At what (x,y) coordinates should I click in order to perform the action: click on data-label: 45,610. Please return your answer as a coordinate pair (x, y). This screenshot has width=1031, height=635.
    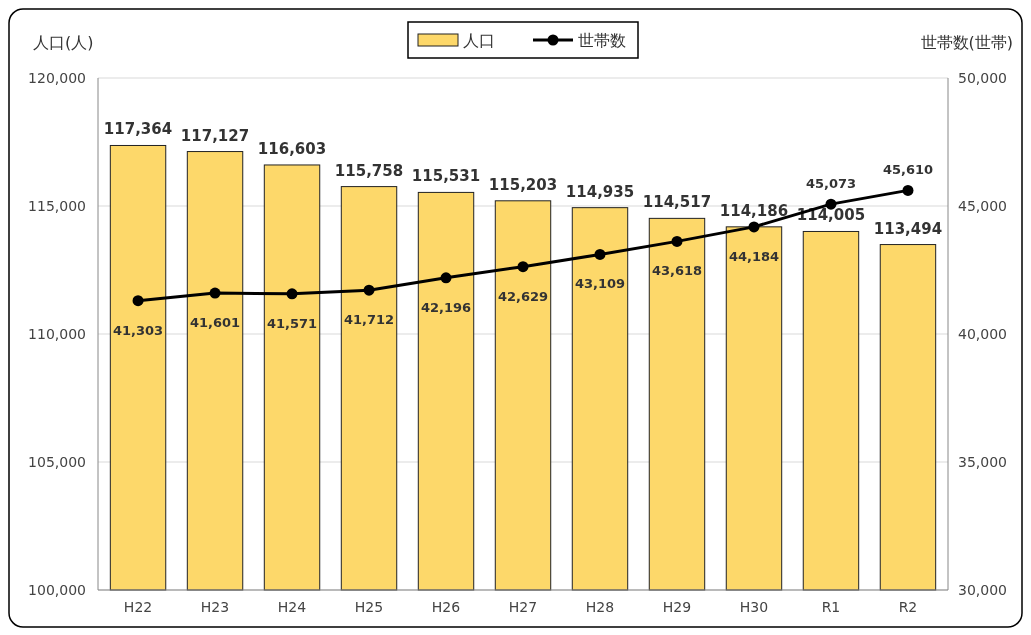
    Looking at the image, I should click on (908, 170).